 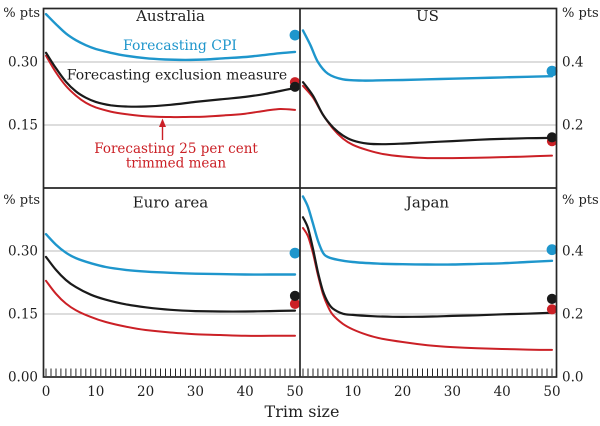 What do you see at coordinates (302, 411) in the screenshot?
I see `x-axis-title: Trim size` at bounding box center [302, 411].